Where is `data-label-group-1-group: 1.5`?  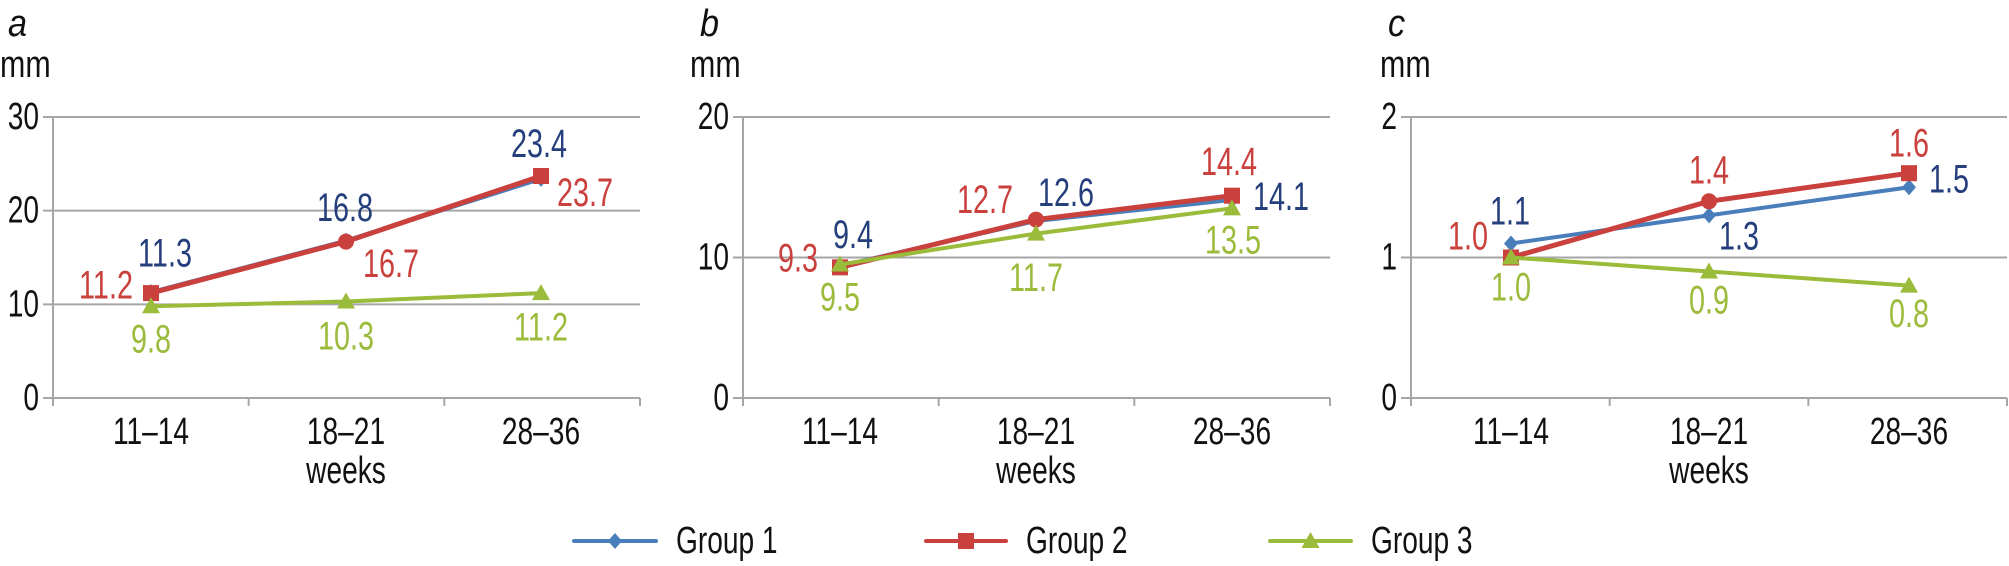 data-label-group-1-group: 1.5 is located at coordinates (1949, 179).